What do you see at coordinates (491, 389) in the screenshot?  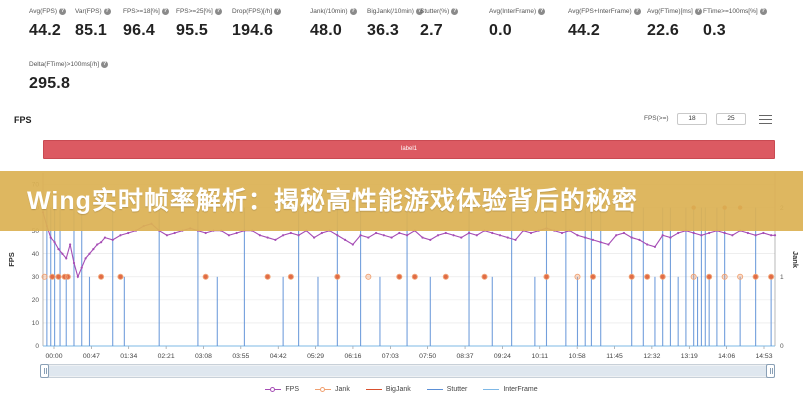 I see `legend-swatch` at bounding box center [491, 389].